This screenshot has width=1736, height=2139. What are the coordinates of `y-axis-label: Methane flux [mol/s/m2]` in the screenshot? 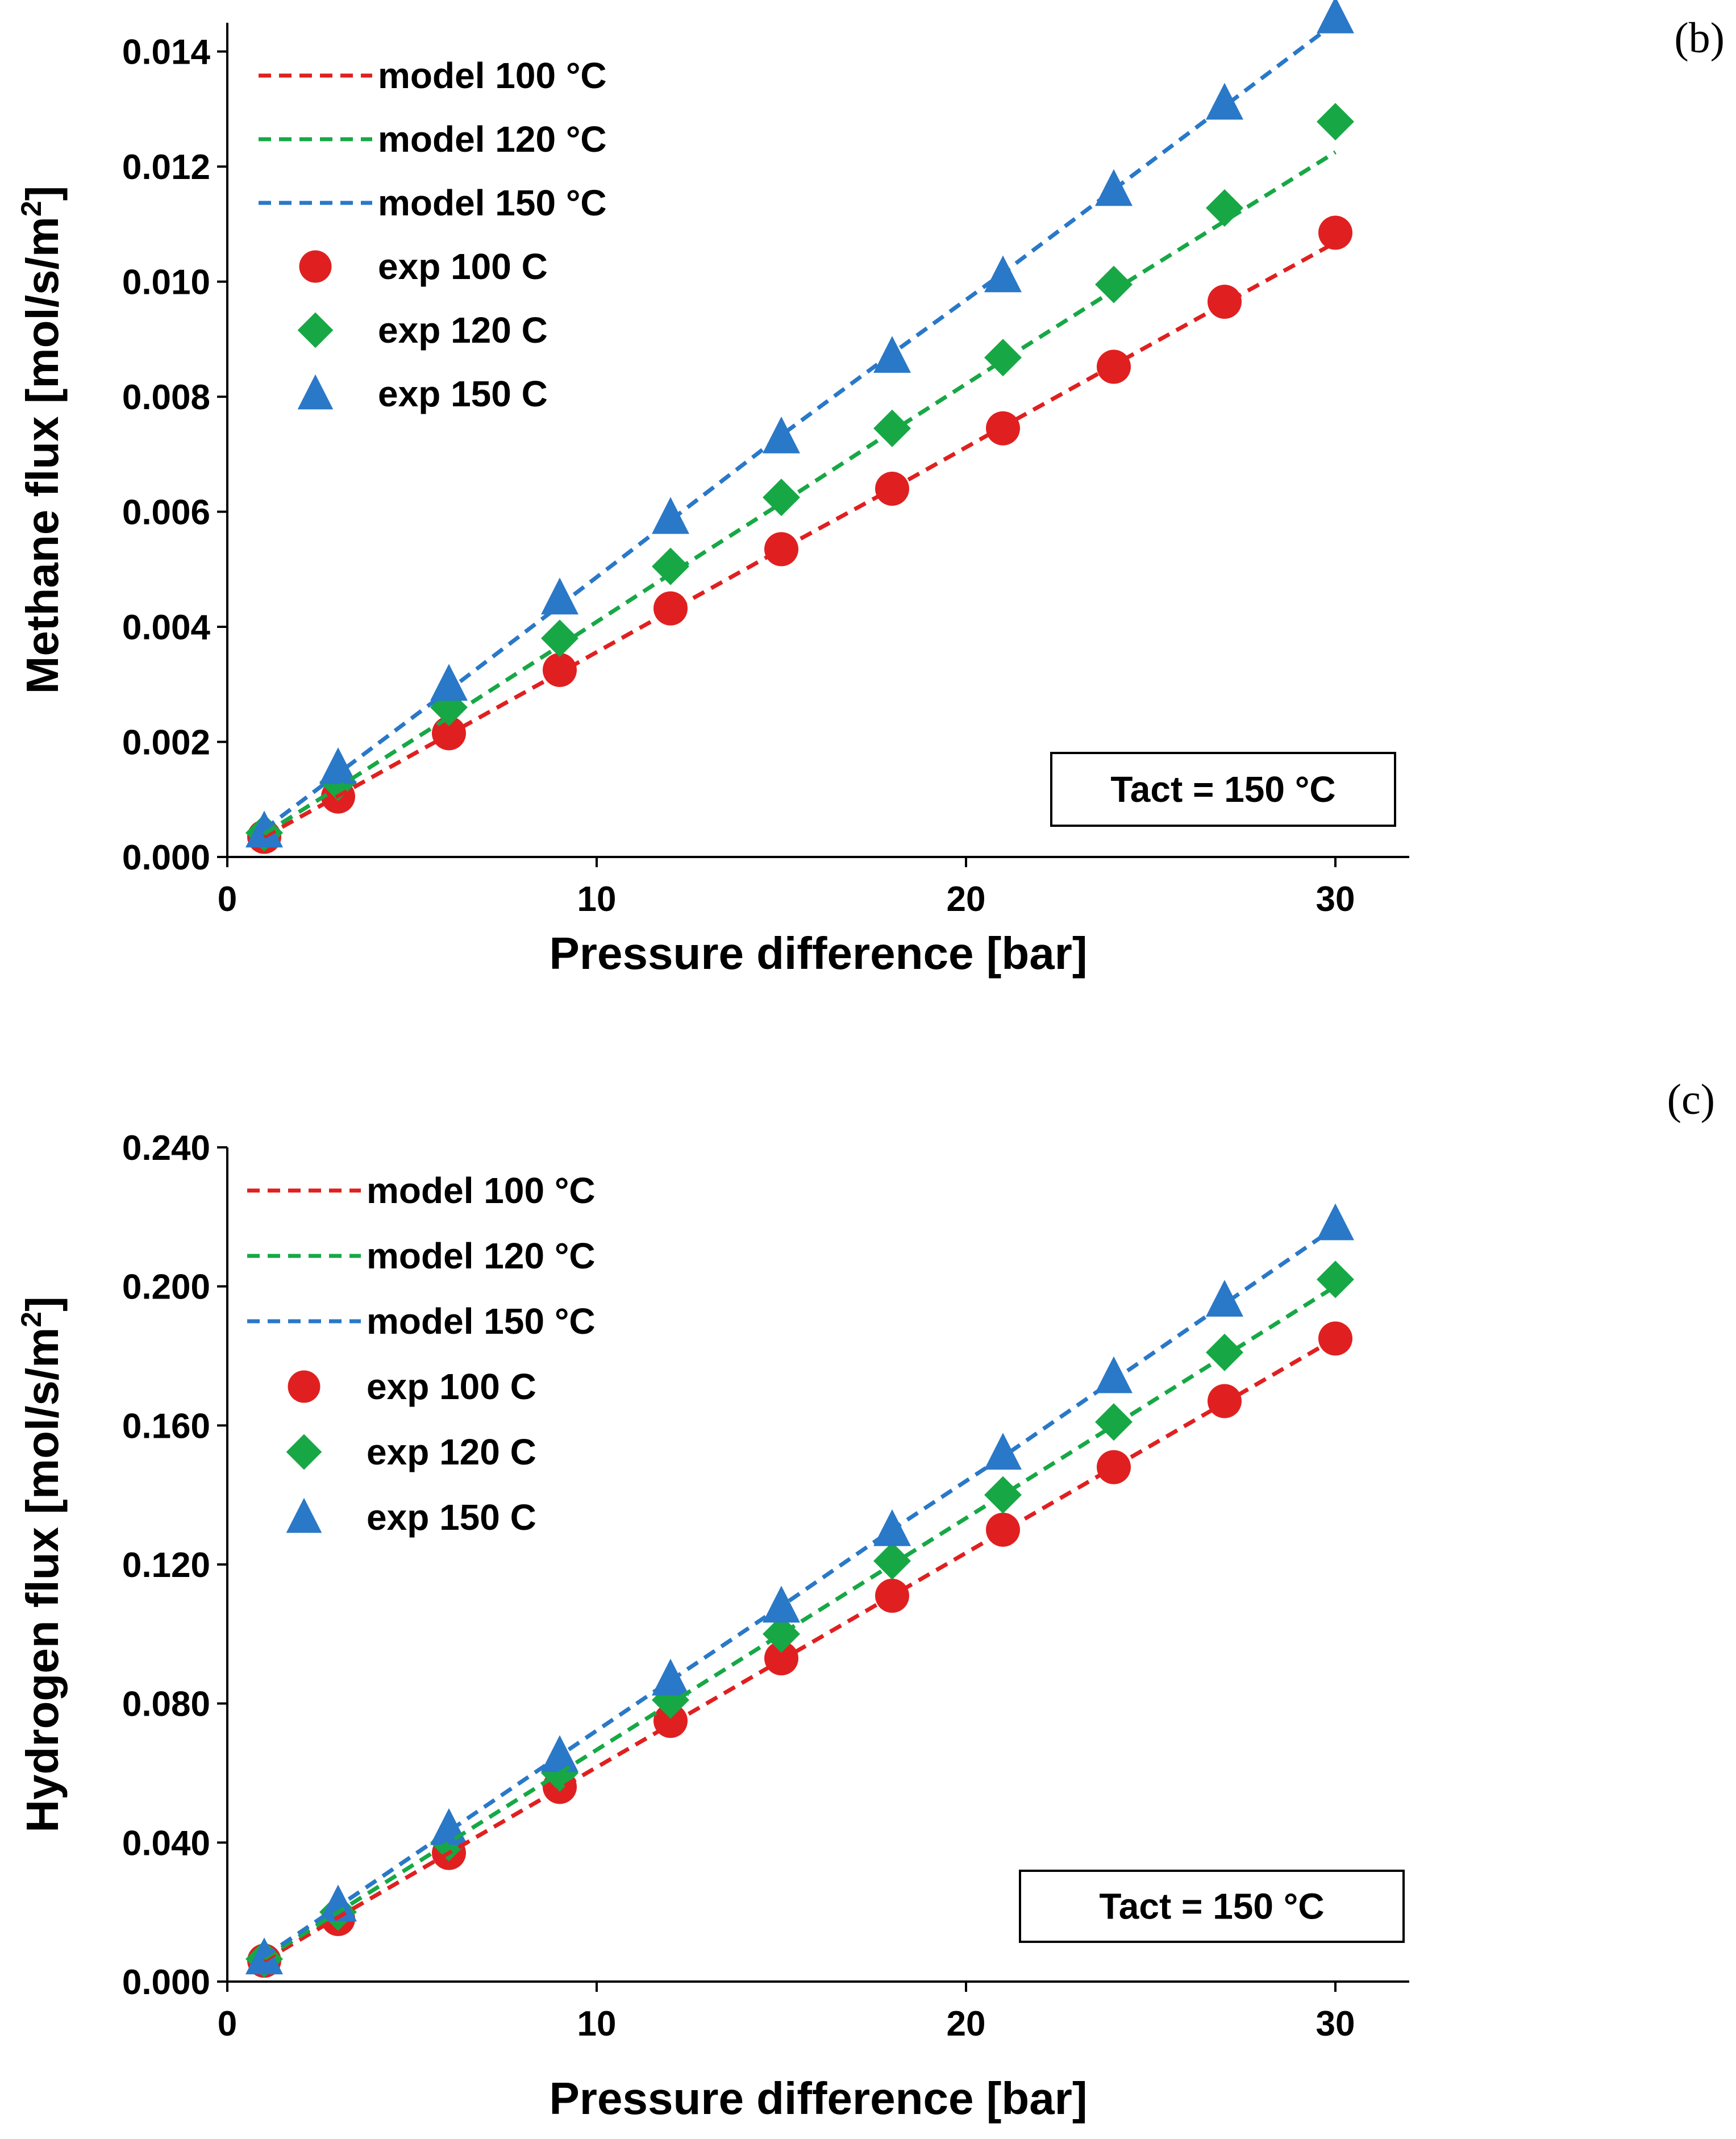 It's located at (41, 440).